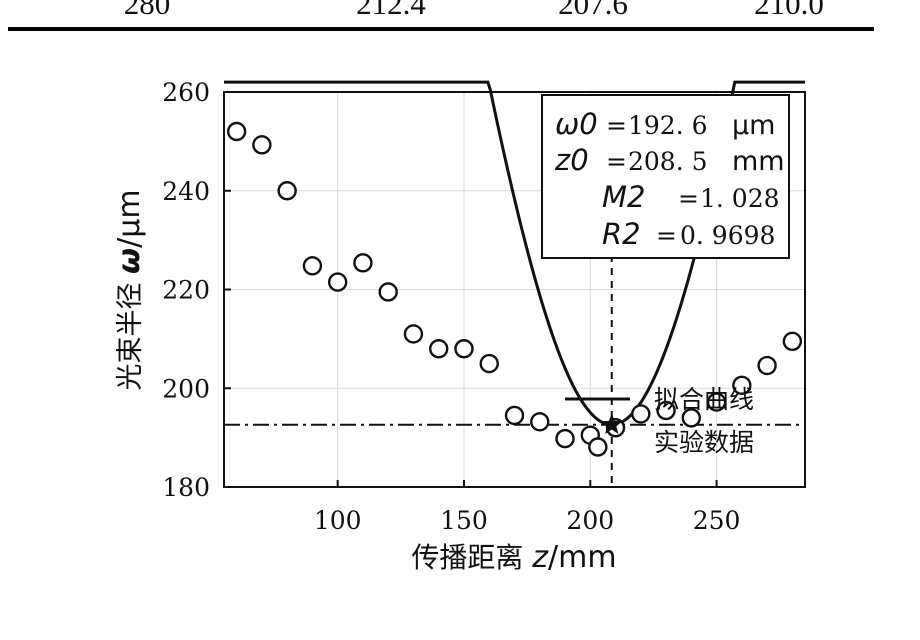  Describe the element at coordinates (129, 218) in the screenshot. I see `y-axis-label-unit: /μm` at that location.